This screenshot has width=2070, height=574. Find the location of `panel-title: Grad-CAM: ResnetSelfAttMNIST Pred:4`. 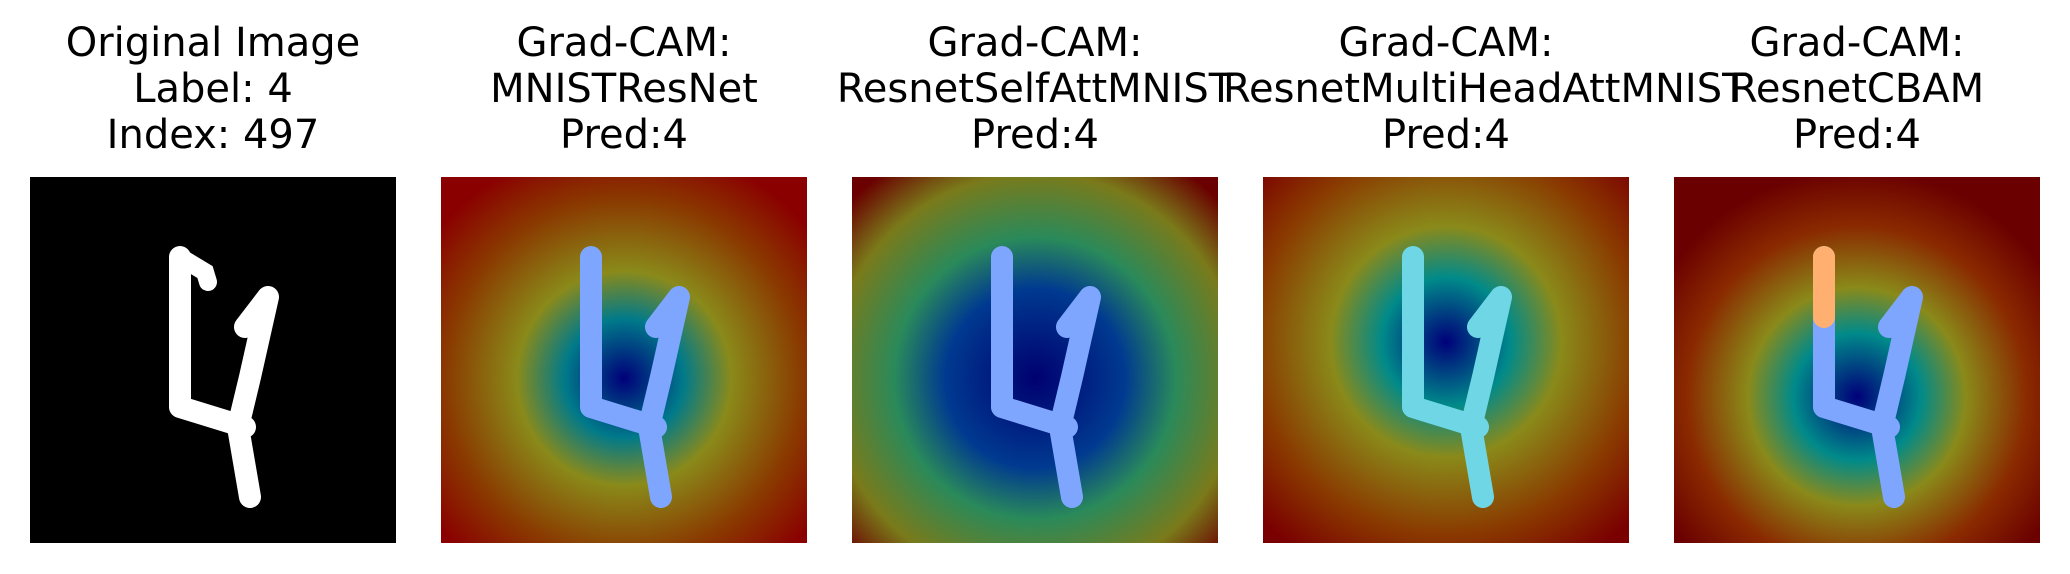

panel-title: Grad-CAM: ResnetSelfAttMNIST Pred:4 is located at coordinates (1035, 89).